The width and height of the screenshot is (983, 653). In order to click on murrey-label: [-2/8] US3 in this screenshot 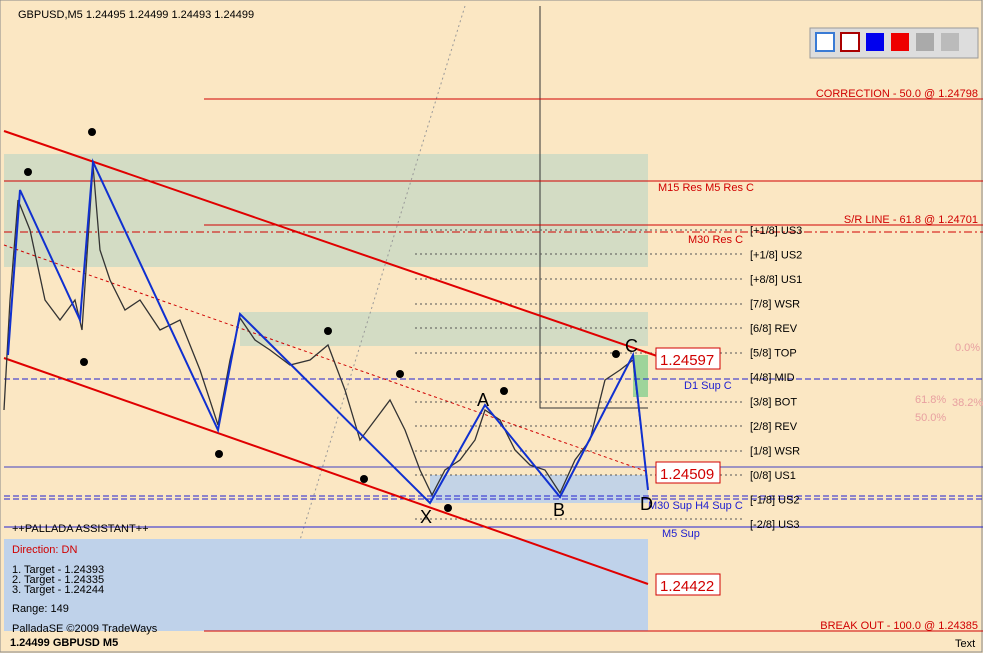, I will do `click(775, 525)`.